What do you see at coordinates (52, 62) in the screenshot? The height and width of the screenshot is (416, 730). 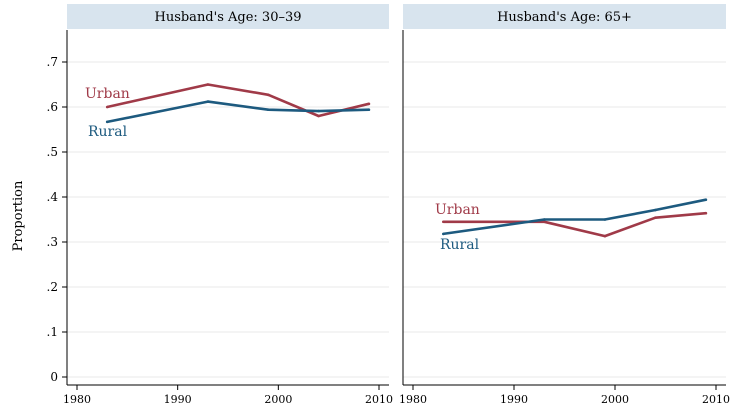 I see `y-tick-label: .7` at bounding box center [52, 62].